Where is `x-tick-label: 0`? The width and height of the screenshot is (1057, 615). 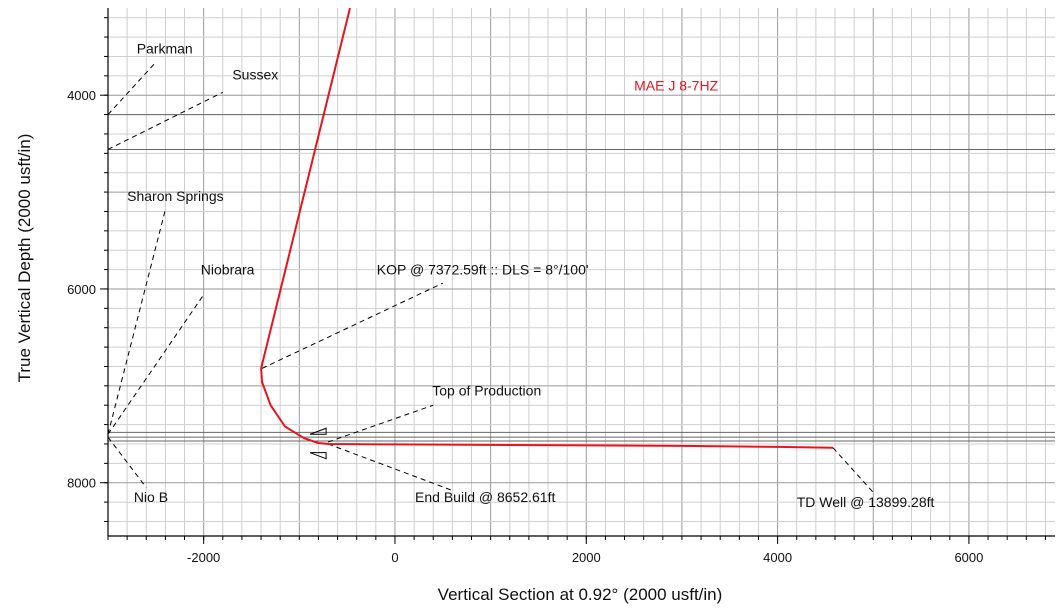
x-tick-label: 0 is located at coordinates (394, 557).